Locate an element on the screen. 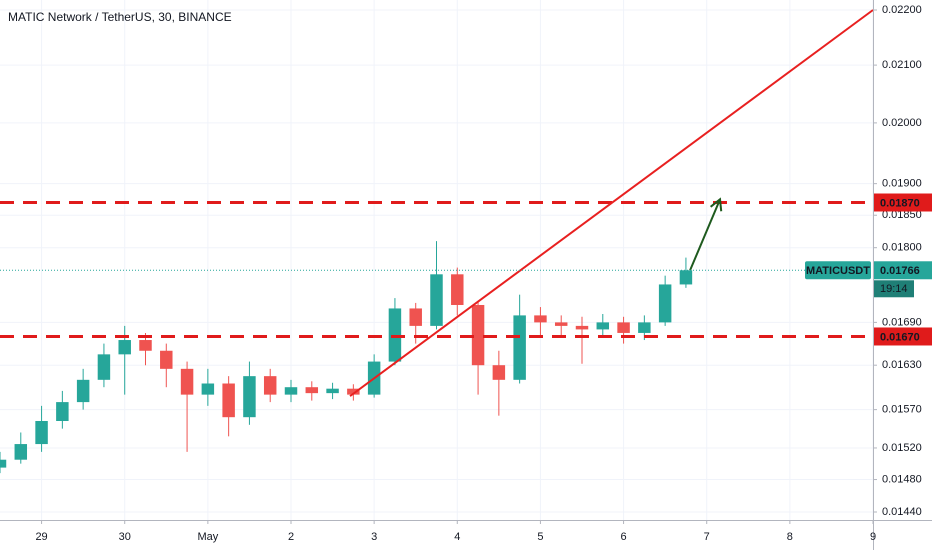 The width and height of the screenshot is (932, 550). x-tick-label: 6 is located at coordinates (624, 537).